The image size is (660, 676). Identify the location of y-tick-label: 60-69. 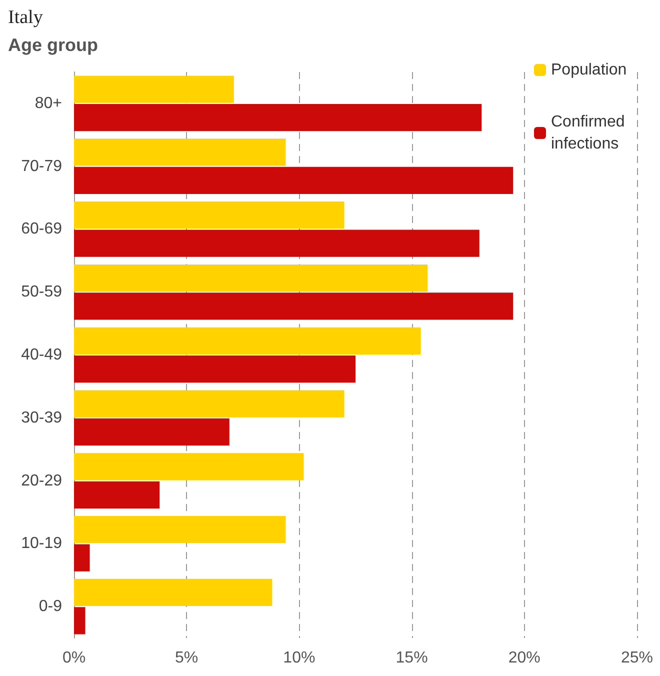
(41, 229).